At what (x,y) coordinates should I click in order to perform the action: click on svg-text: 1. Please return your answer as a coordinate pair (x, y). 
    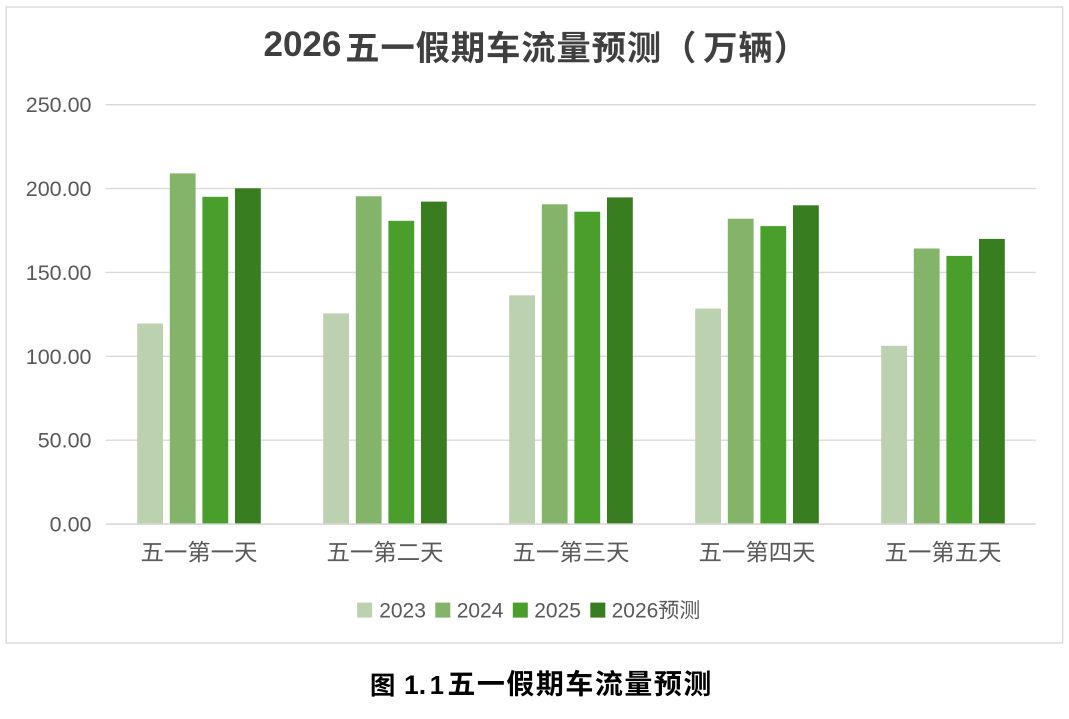
    Looking at the image, I should click on (437, 686).